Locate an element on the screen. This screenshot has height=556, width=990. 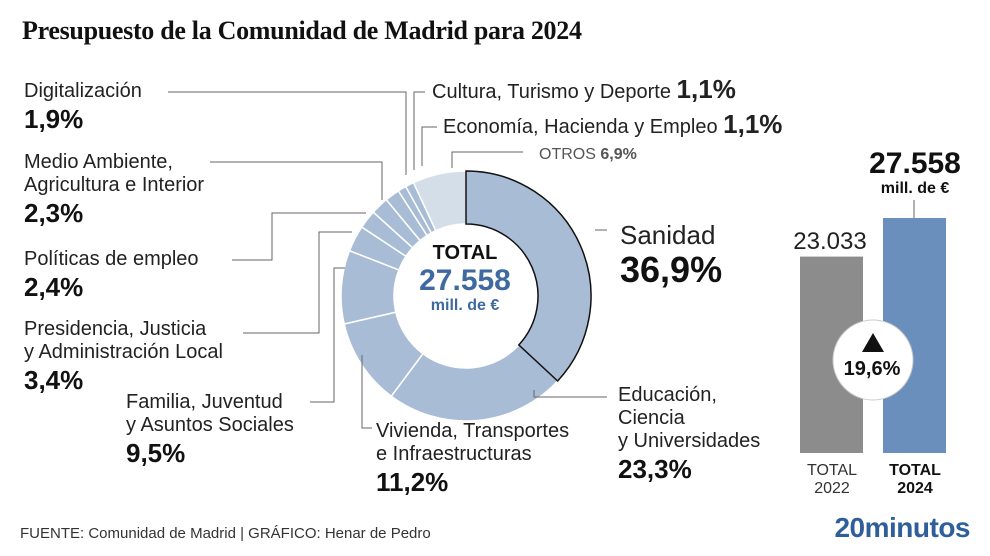
center-label: TOTAL is located at coordinates (465, 253).